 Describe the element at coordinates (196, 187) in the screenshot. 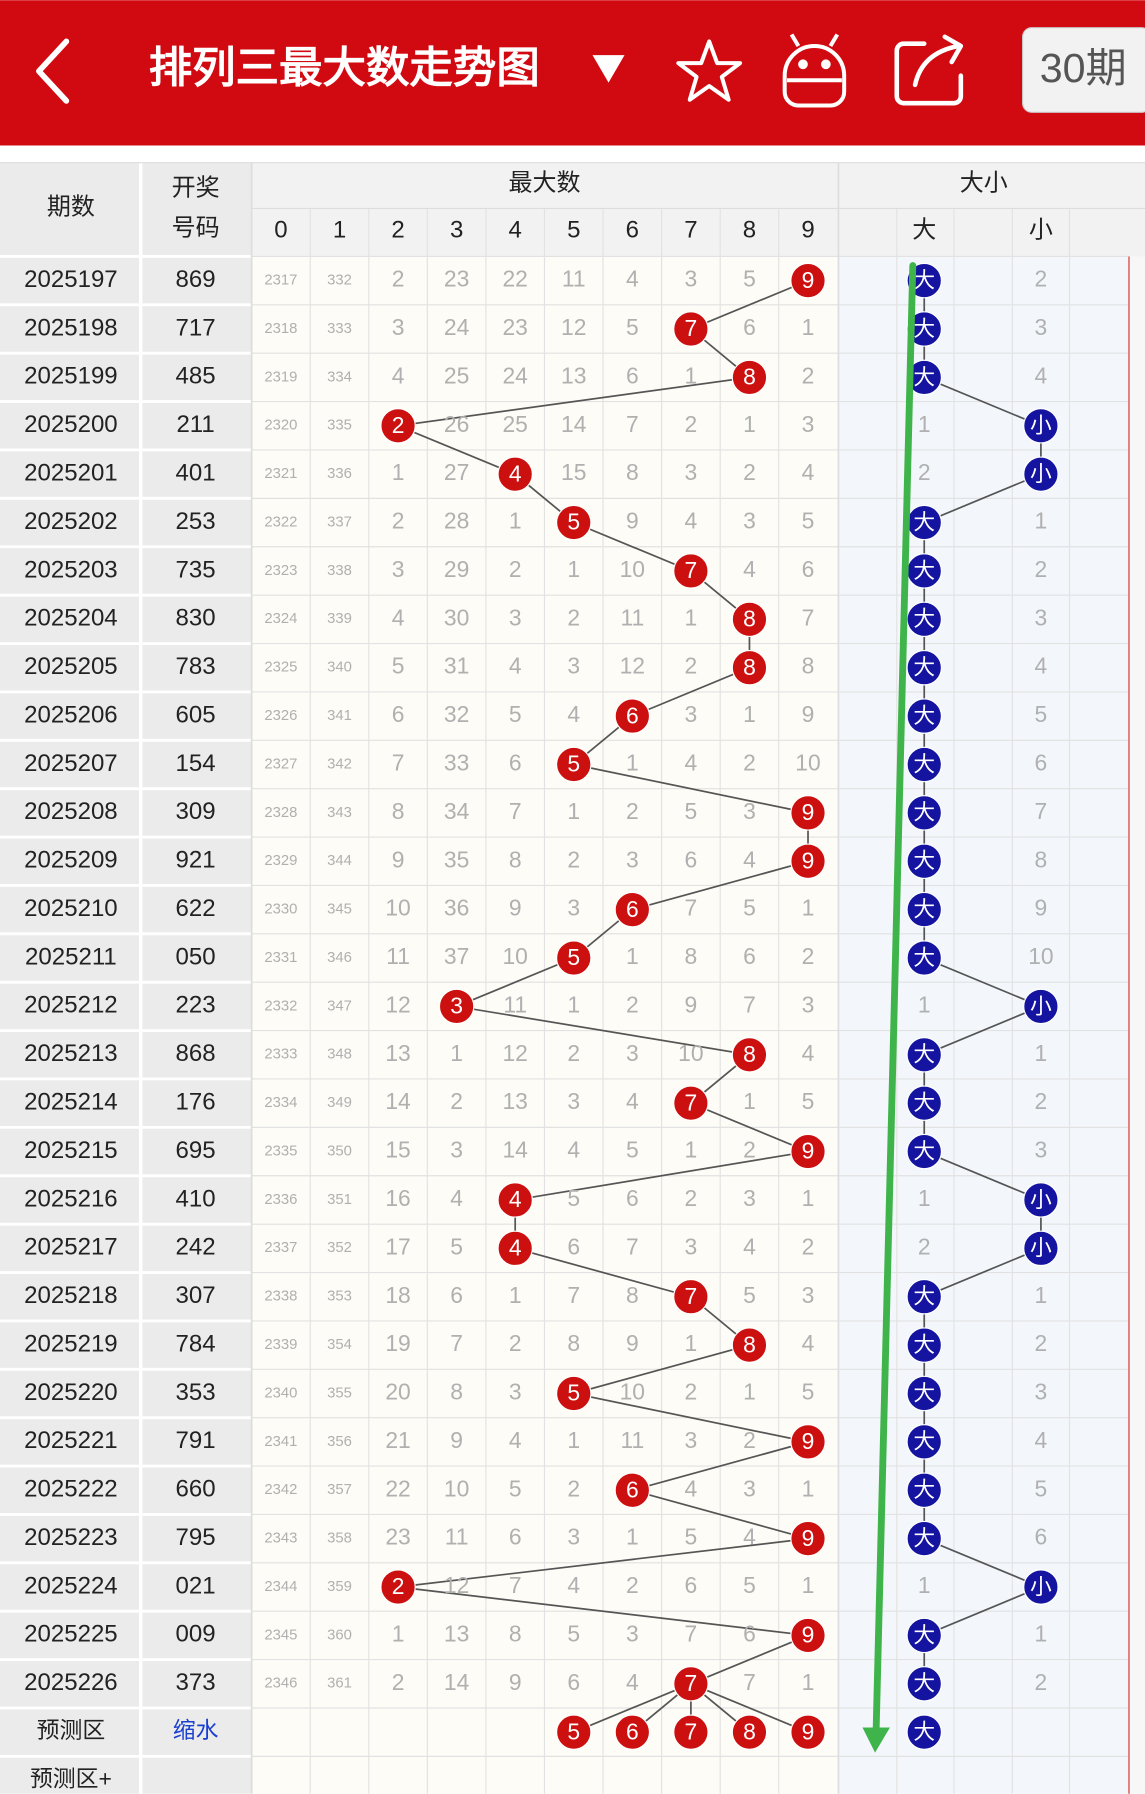

I see `header-number: 开奖` at that location.